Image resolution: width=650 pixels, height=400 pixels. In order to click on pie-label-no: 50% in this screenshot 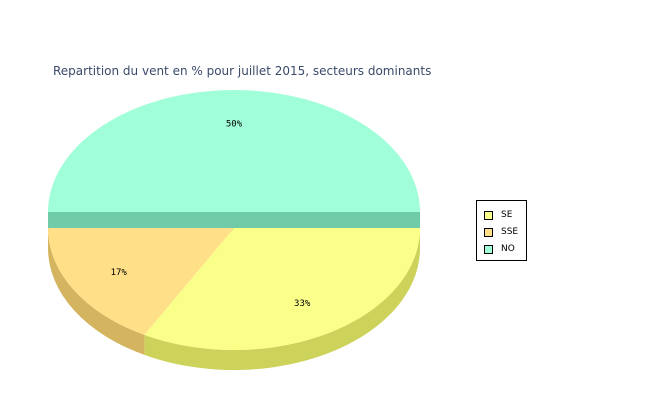, I will do `click(234, 125)`.